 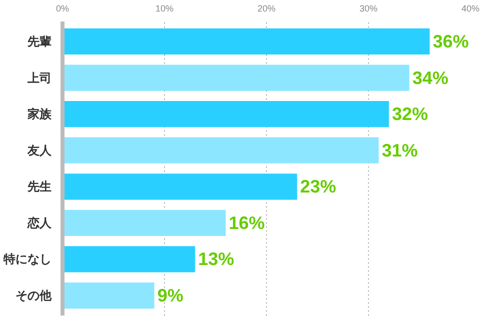 What do you see at coordinates (34, 295) in the screenshot?
I see `y-tick-label: その他` at bounding box center [34, 295].